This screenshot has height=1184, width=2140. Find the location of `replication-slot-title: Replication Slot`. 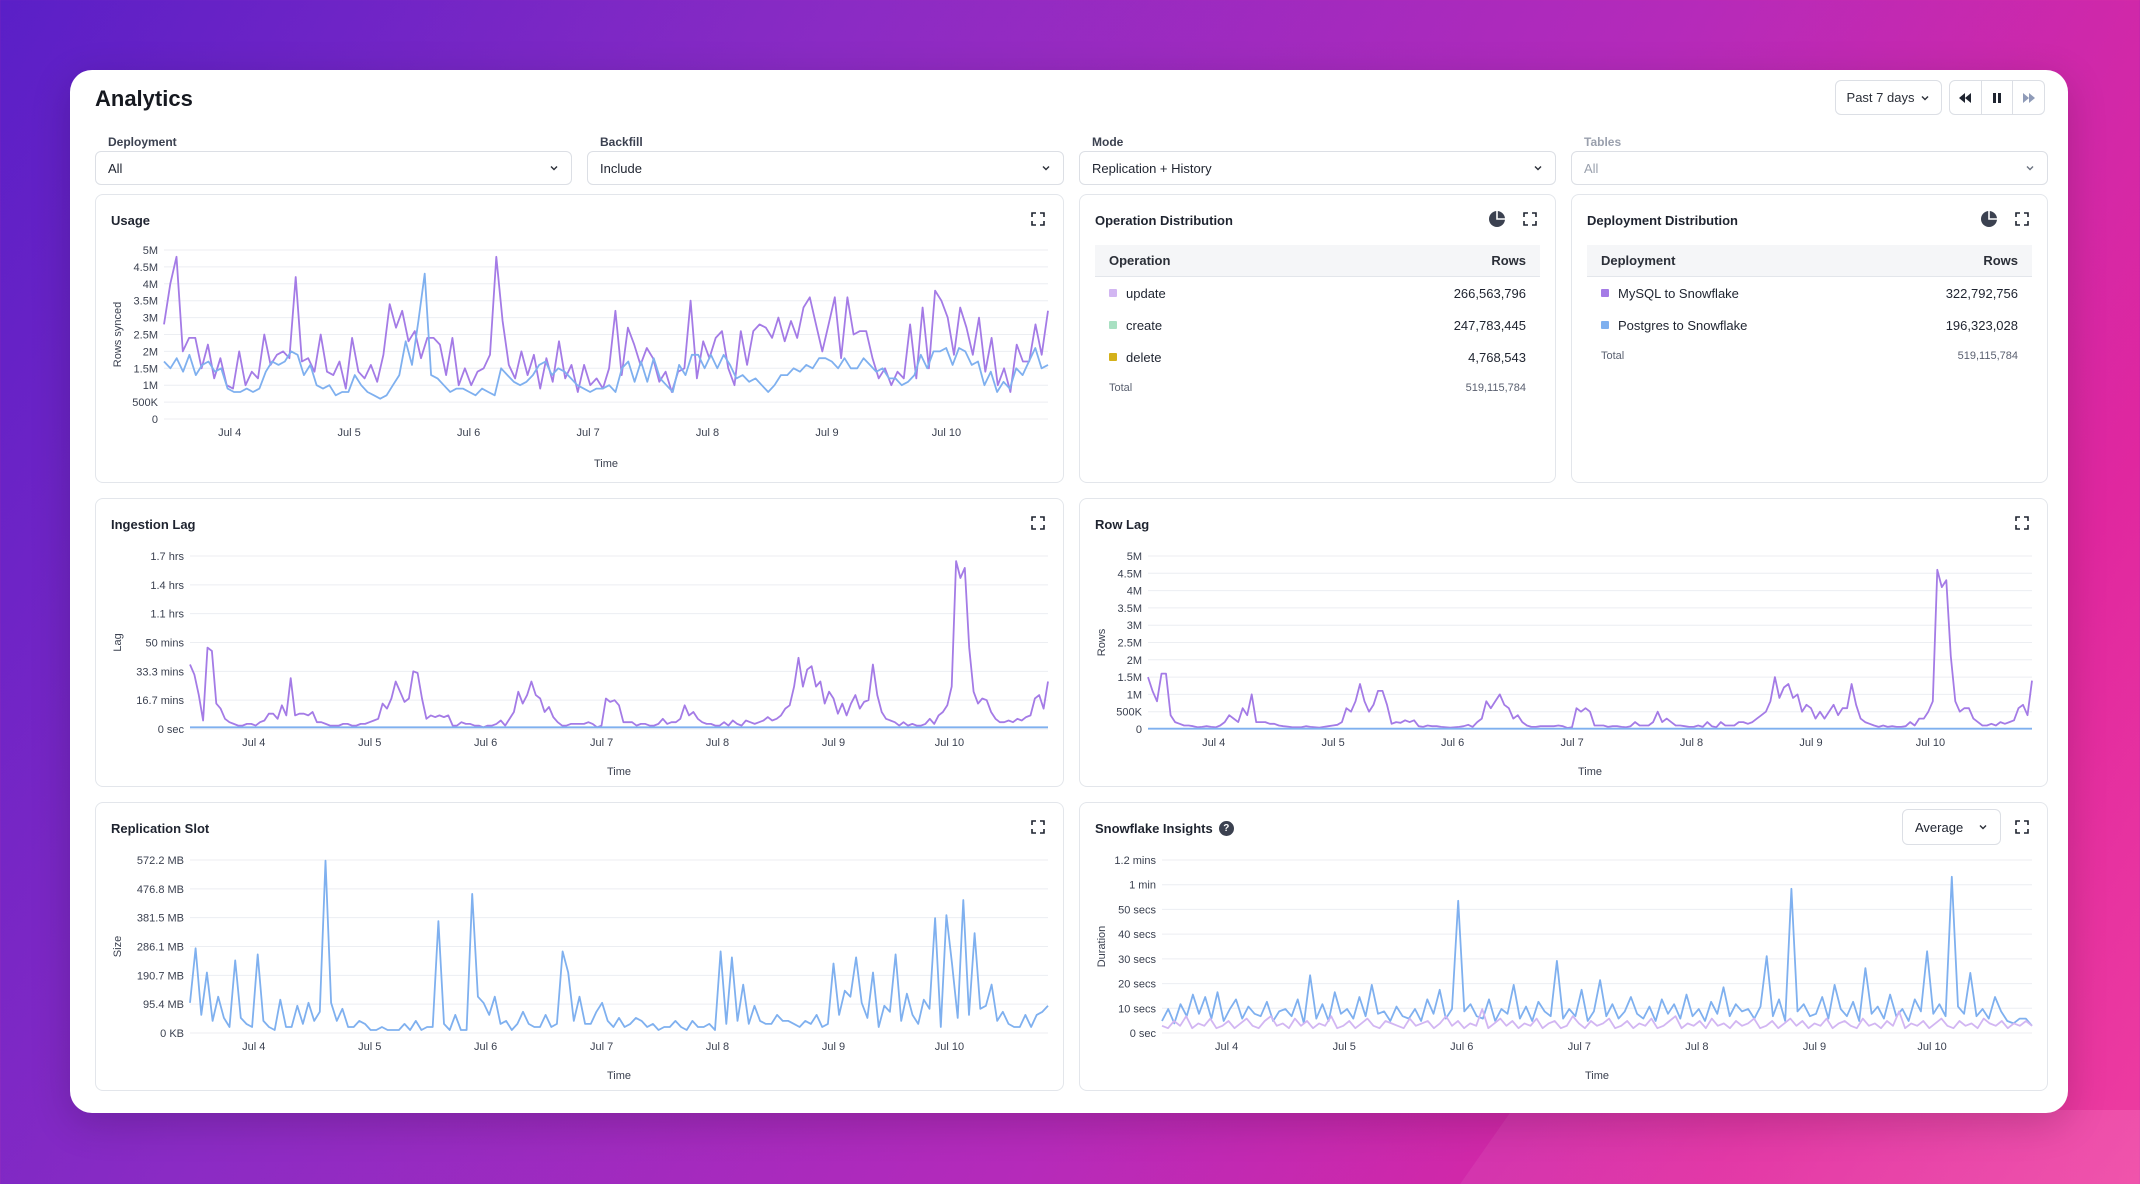

replication-slot-title: Replication Slot is located at coordinates (160, 828).